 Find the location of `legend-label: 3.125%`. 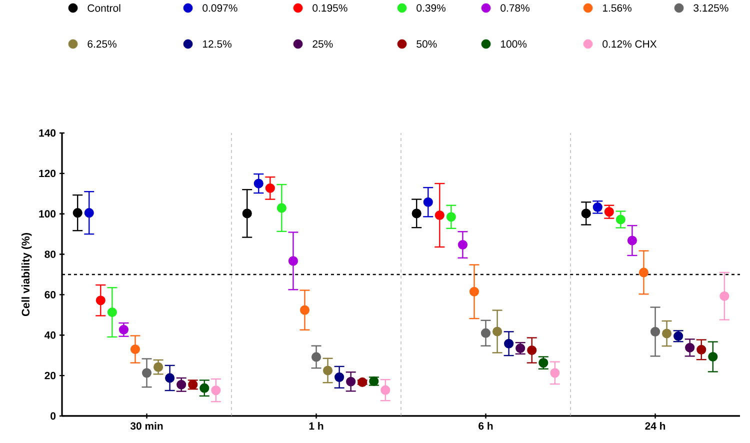

legend-label: 3.125% is located at coordinates (711, 8).